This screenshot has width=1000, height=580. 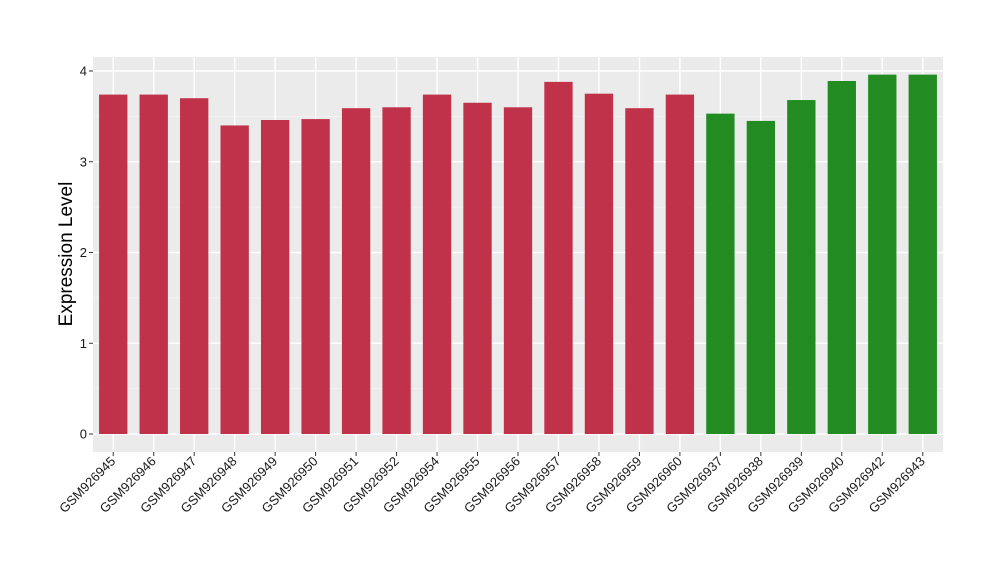 I want to click on y-tick-label: 3, so click(x=83, y=161).